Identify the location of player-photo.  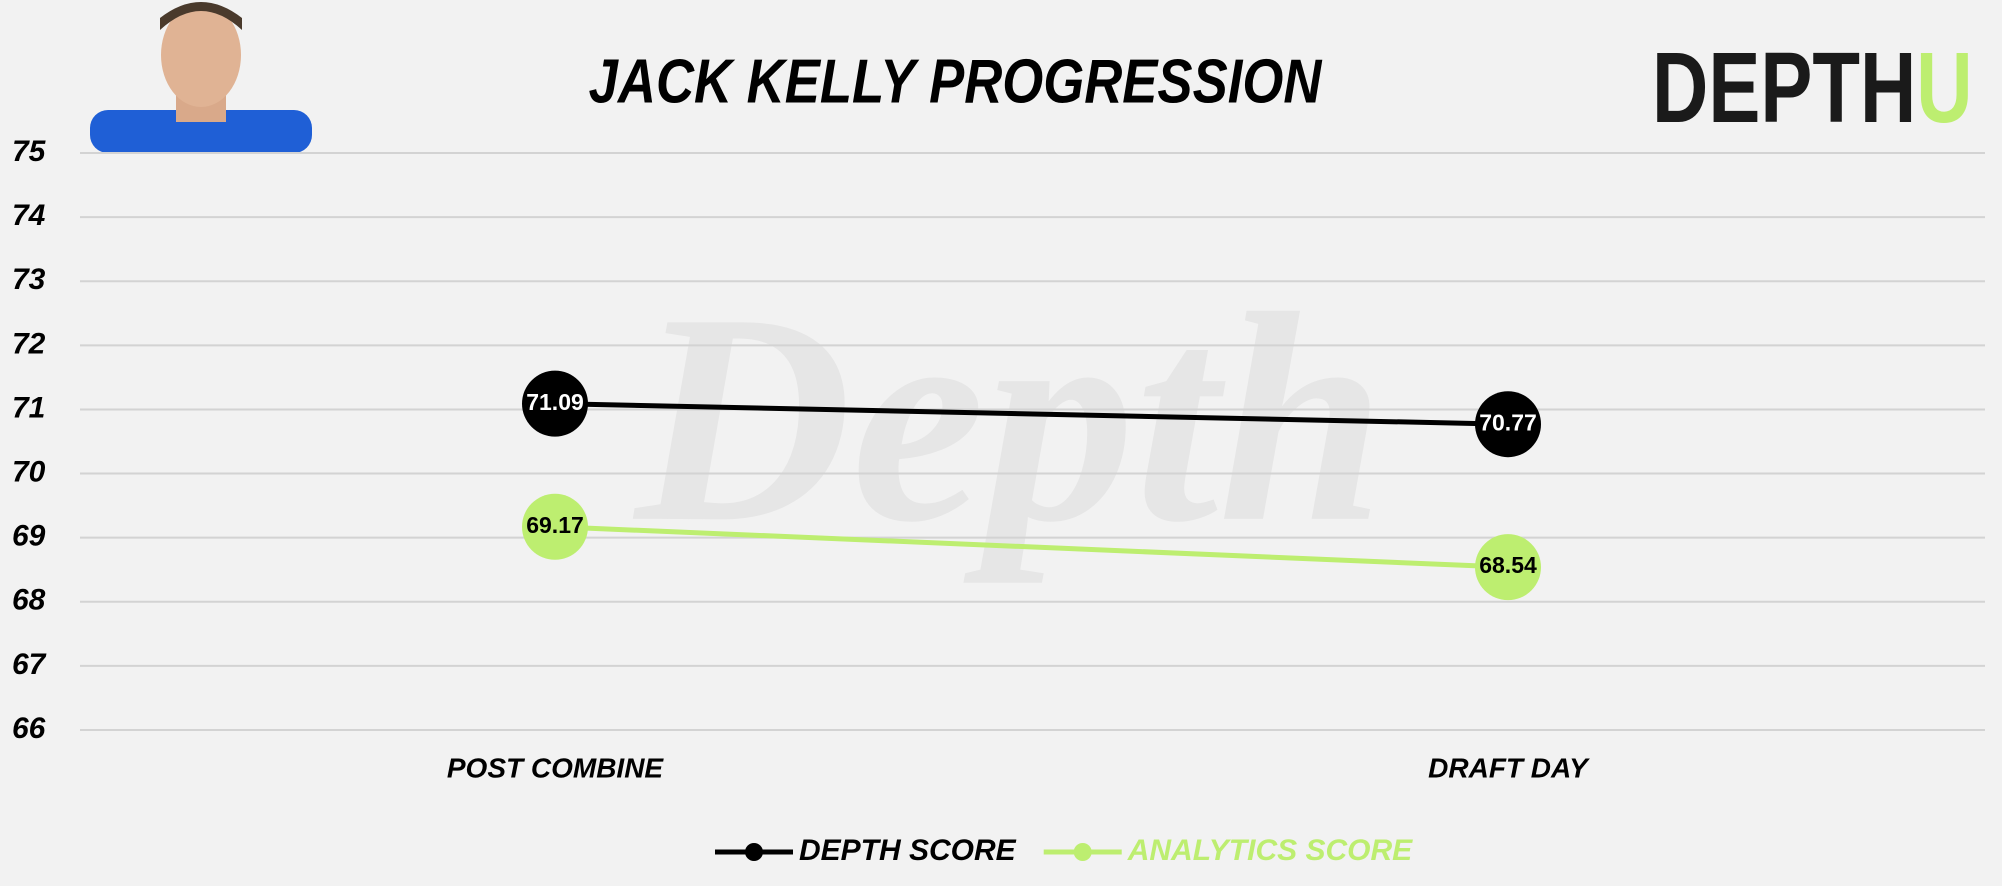
(201, 77).